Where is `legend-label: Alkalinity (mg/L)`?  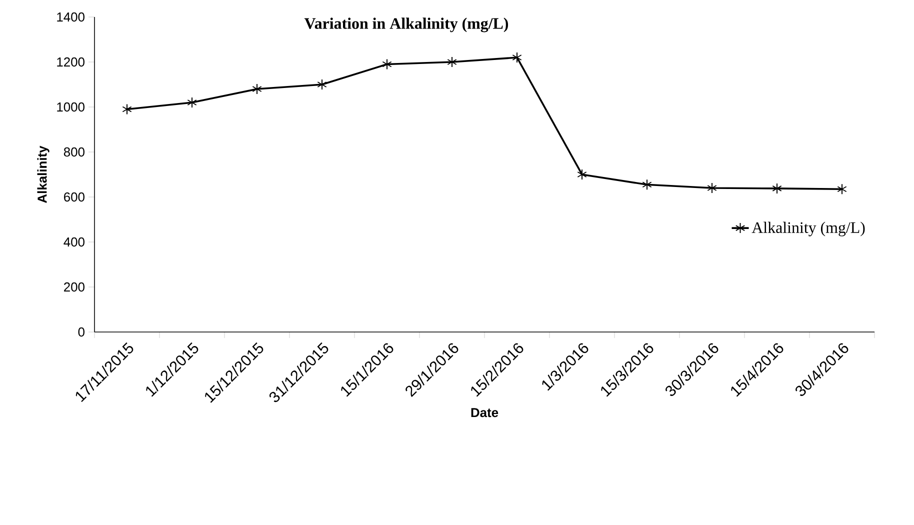 legend-label: Alkalinity (mg/L) is located at coordinates (808, 229).